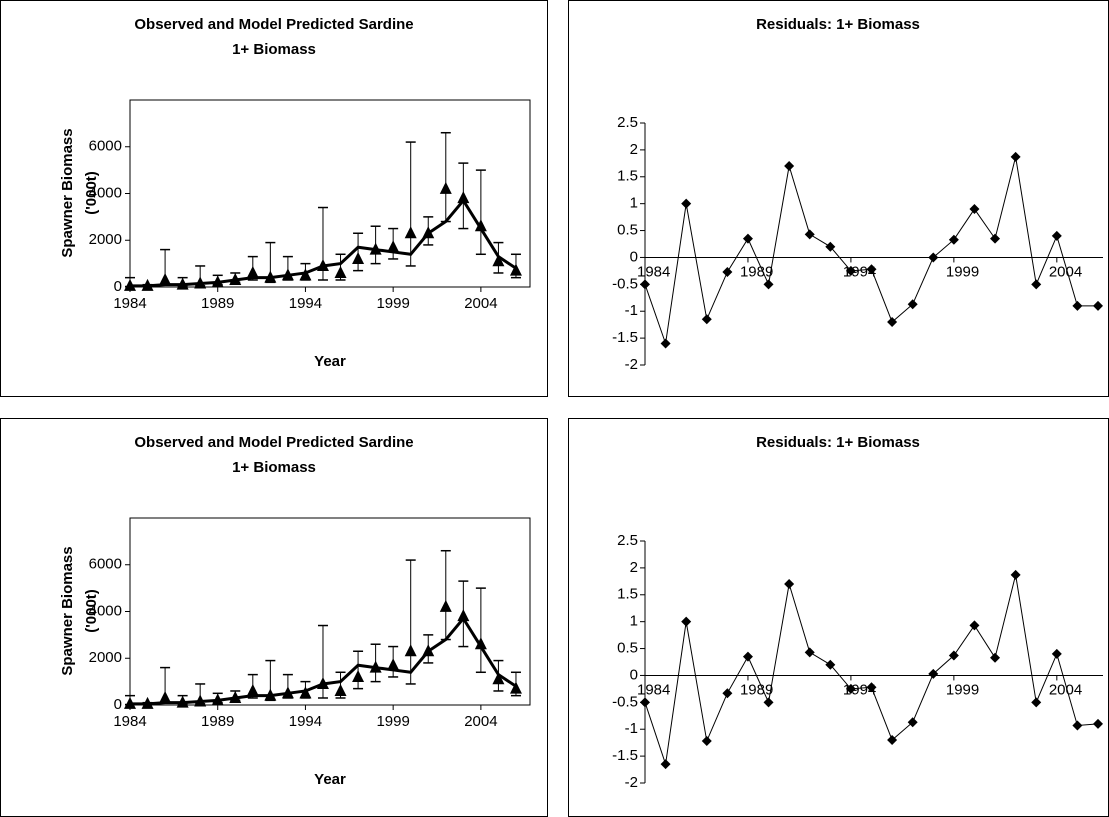 The width and height of the screenshot is (1109, 817). What do you see at coordinates (634, 203) in the screenshot?
I see `y-tick-label: 1` at bounding box center [634, 203].